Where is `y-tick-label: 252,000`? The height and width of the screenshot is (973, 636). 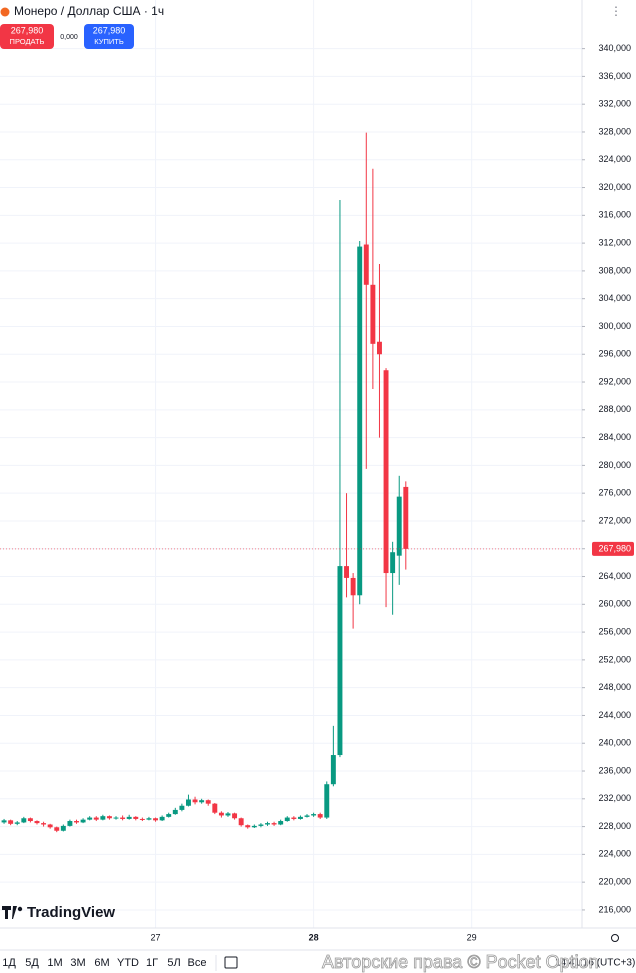
y-tick-label: 252,000 is located at coordinates (614, 659).